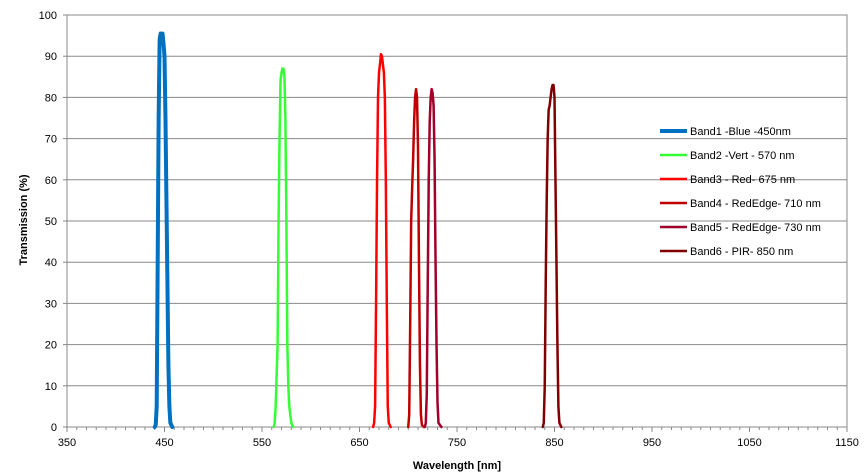 The height and width of the screenshot is (476, 867). I want to click on legend-label-band4: Band4 - RedEdge- 710 nm, so click(755, 204).